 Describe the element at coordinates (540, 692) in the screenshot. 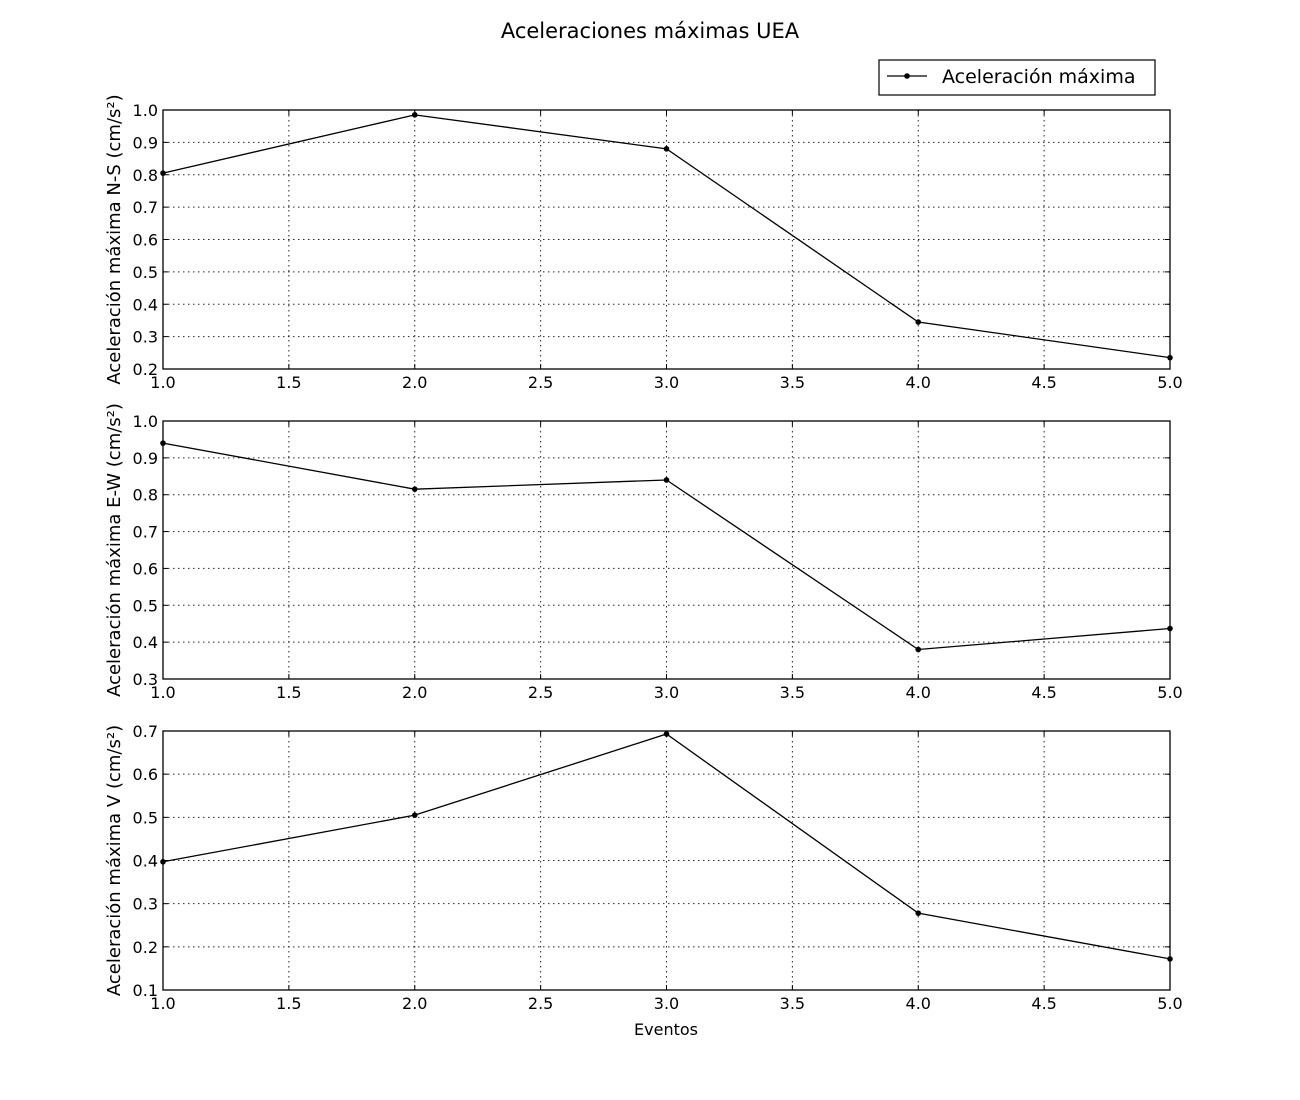

I see `ew-x-tick-label: 2.5` at that location.